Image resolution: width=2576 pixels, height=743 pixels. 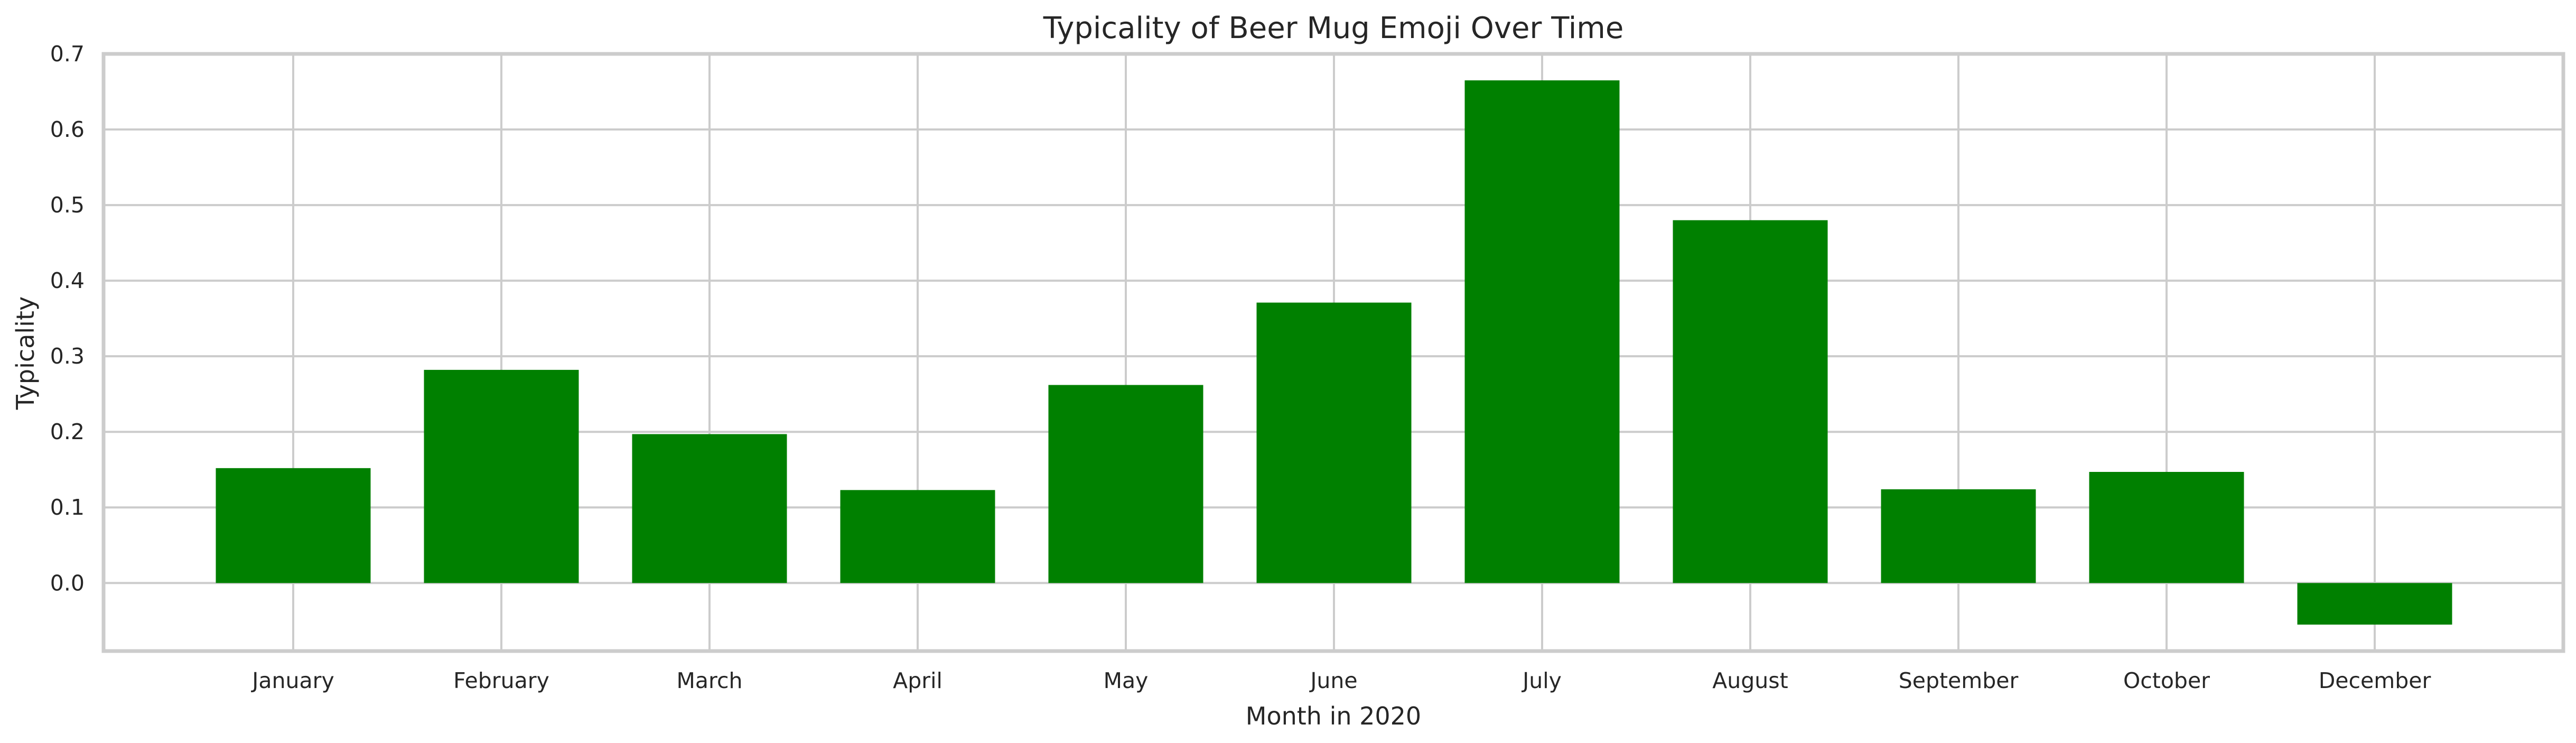 What do you see at coordinates (2166, 680) in the screenshot?
I see `x-tick-label: October` at bounding box center [2166, 680].